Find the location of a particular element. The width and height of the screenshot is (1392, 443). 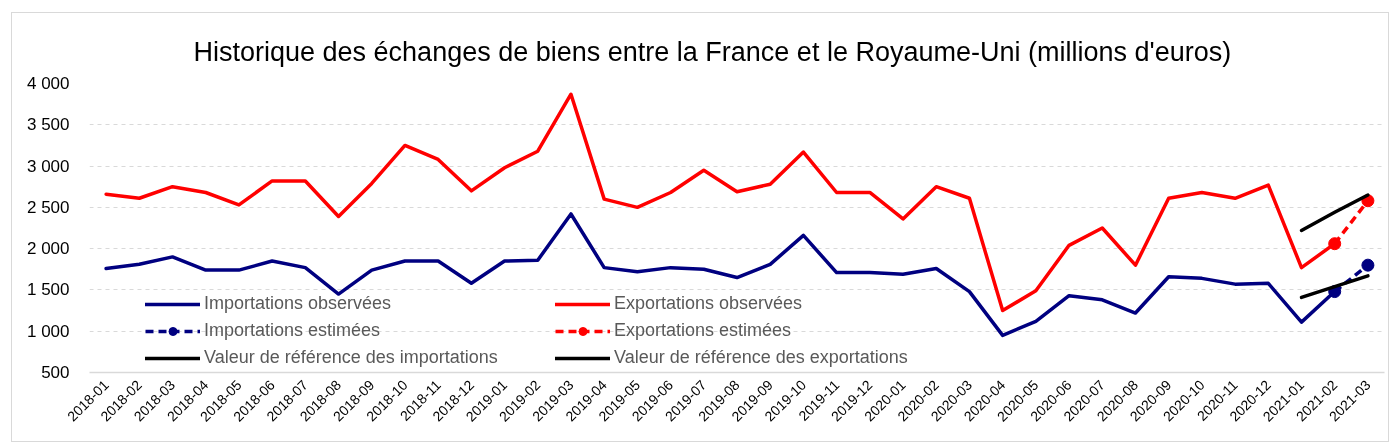

legend-label: Exportations observées is located at coordinates (709, 303).